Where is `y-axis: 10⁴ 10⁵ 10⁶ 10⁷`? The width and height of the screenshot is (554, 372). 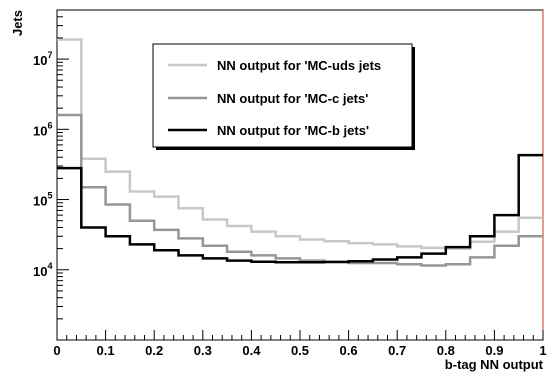 y-axis: 10⁴ 10⁵ 10⁶ 10⁷ is located at coordinates (51, 175).